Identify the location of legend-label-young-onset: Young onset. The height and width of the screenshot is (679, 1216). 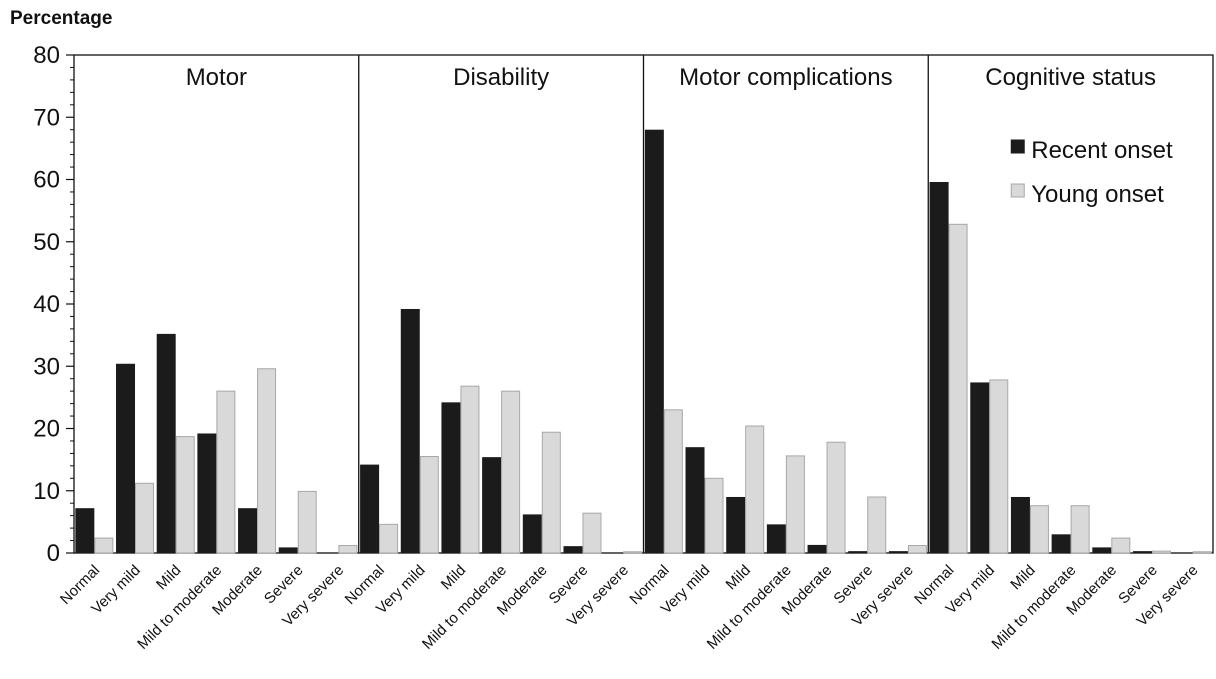
(1097, 194).